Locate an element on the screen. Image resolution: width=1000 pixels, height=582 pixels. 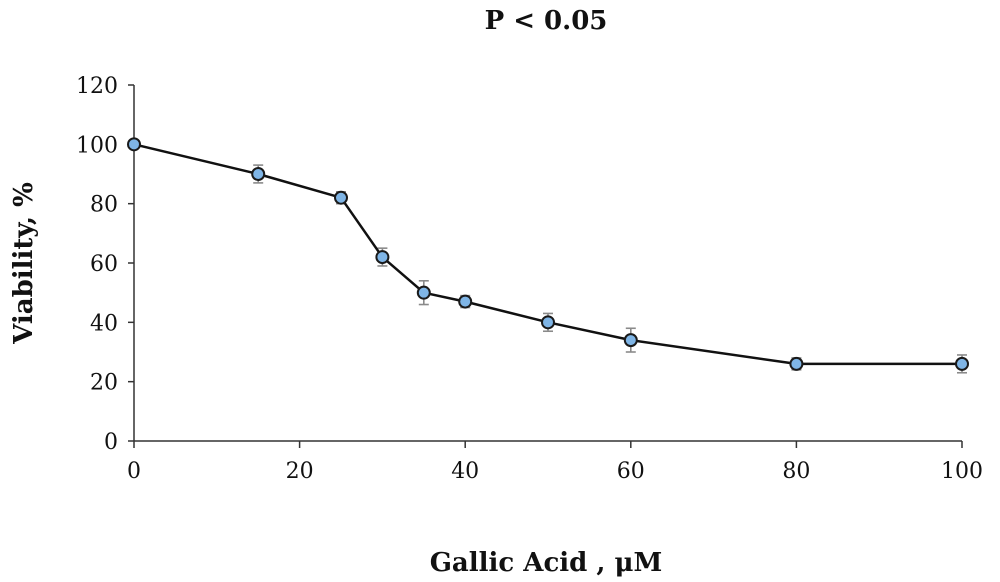
y-axis-title: Viability, % is located at coordinates (24, 263).